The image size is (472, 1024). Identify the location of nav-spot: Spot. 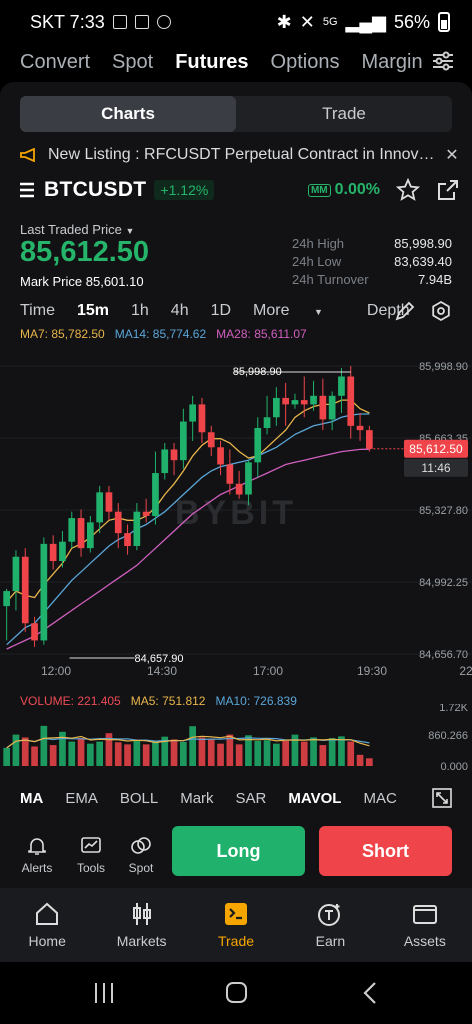
(133, 61).